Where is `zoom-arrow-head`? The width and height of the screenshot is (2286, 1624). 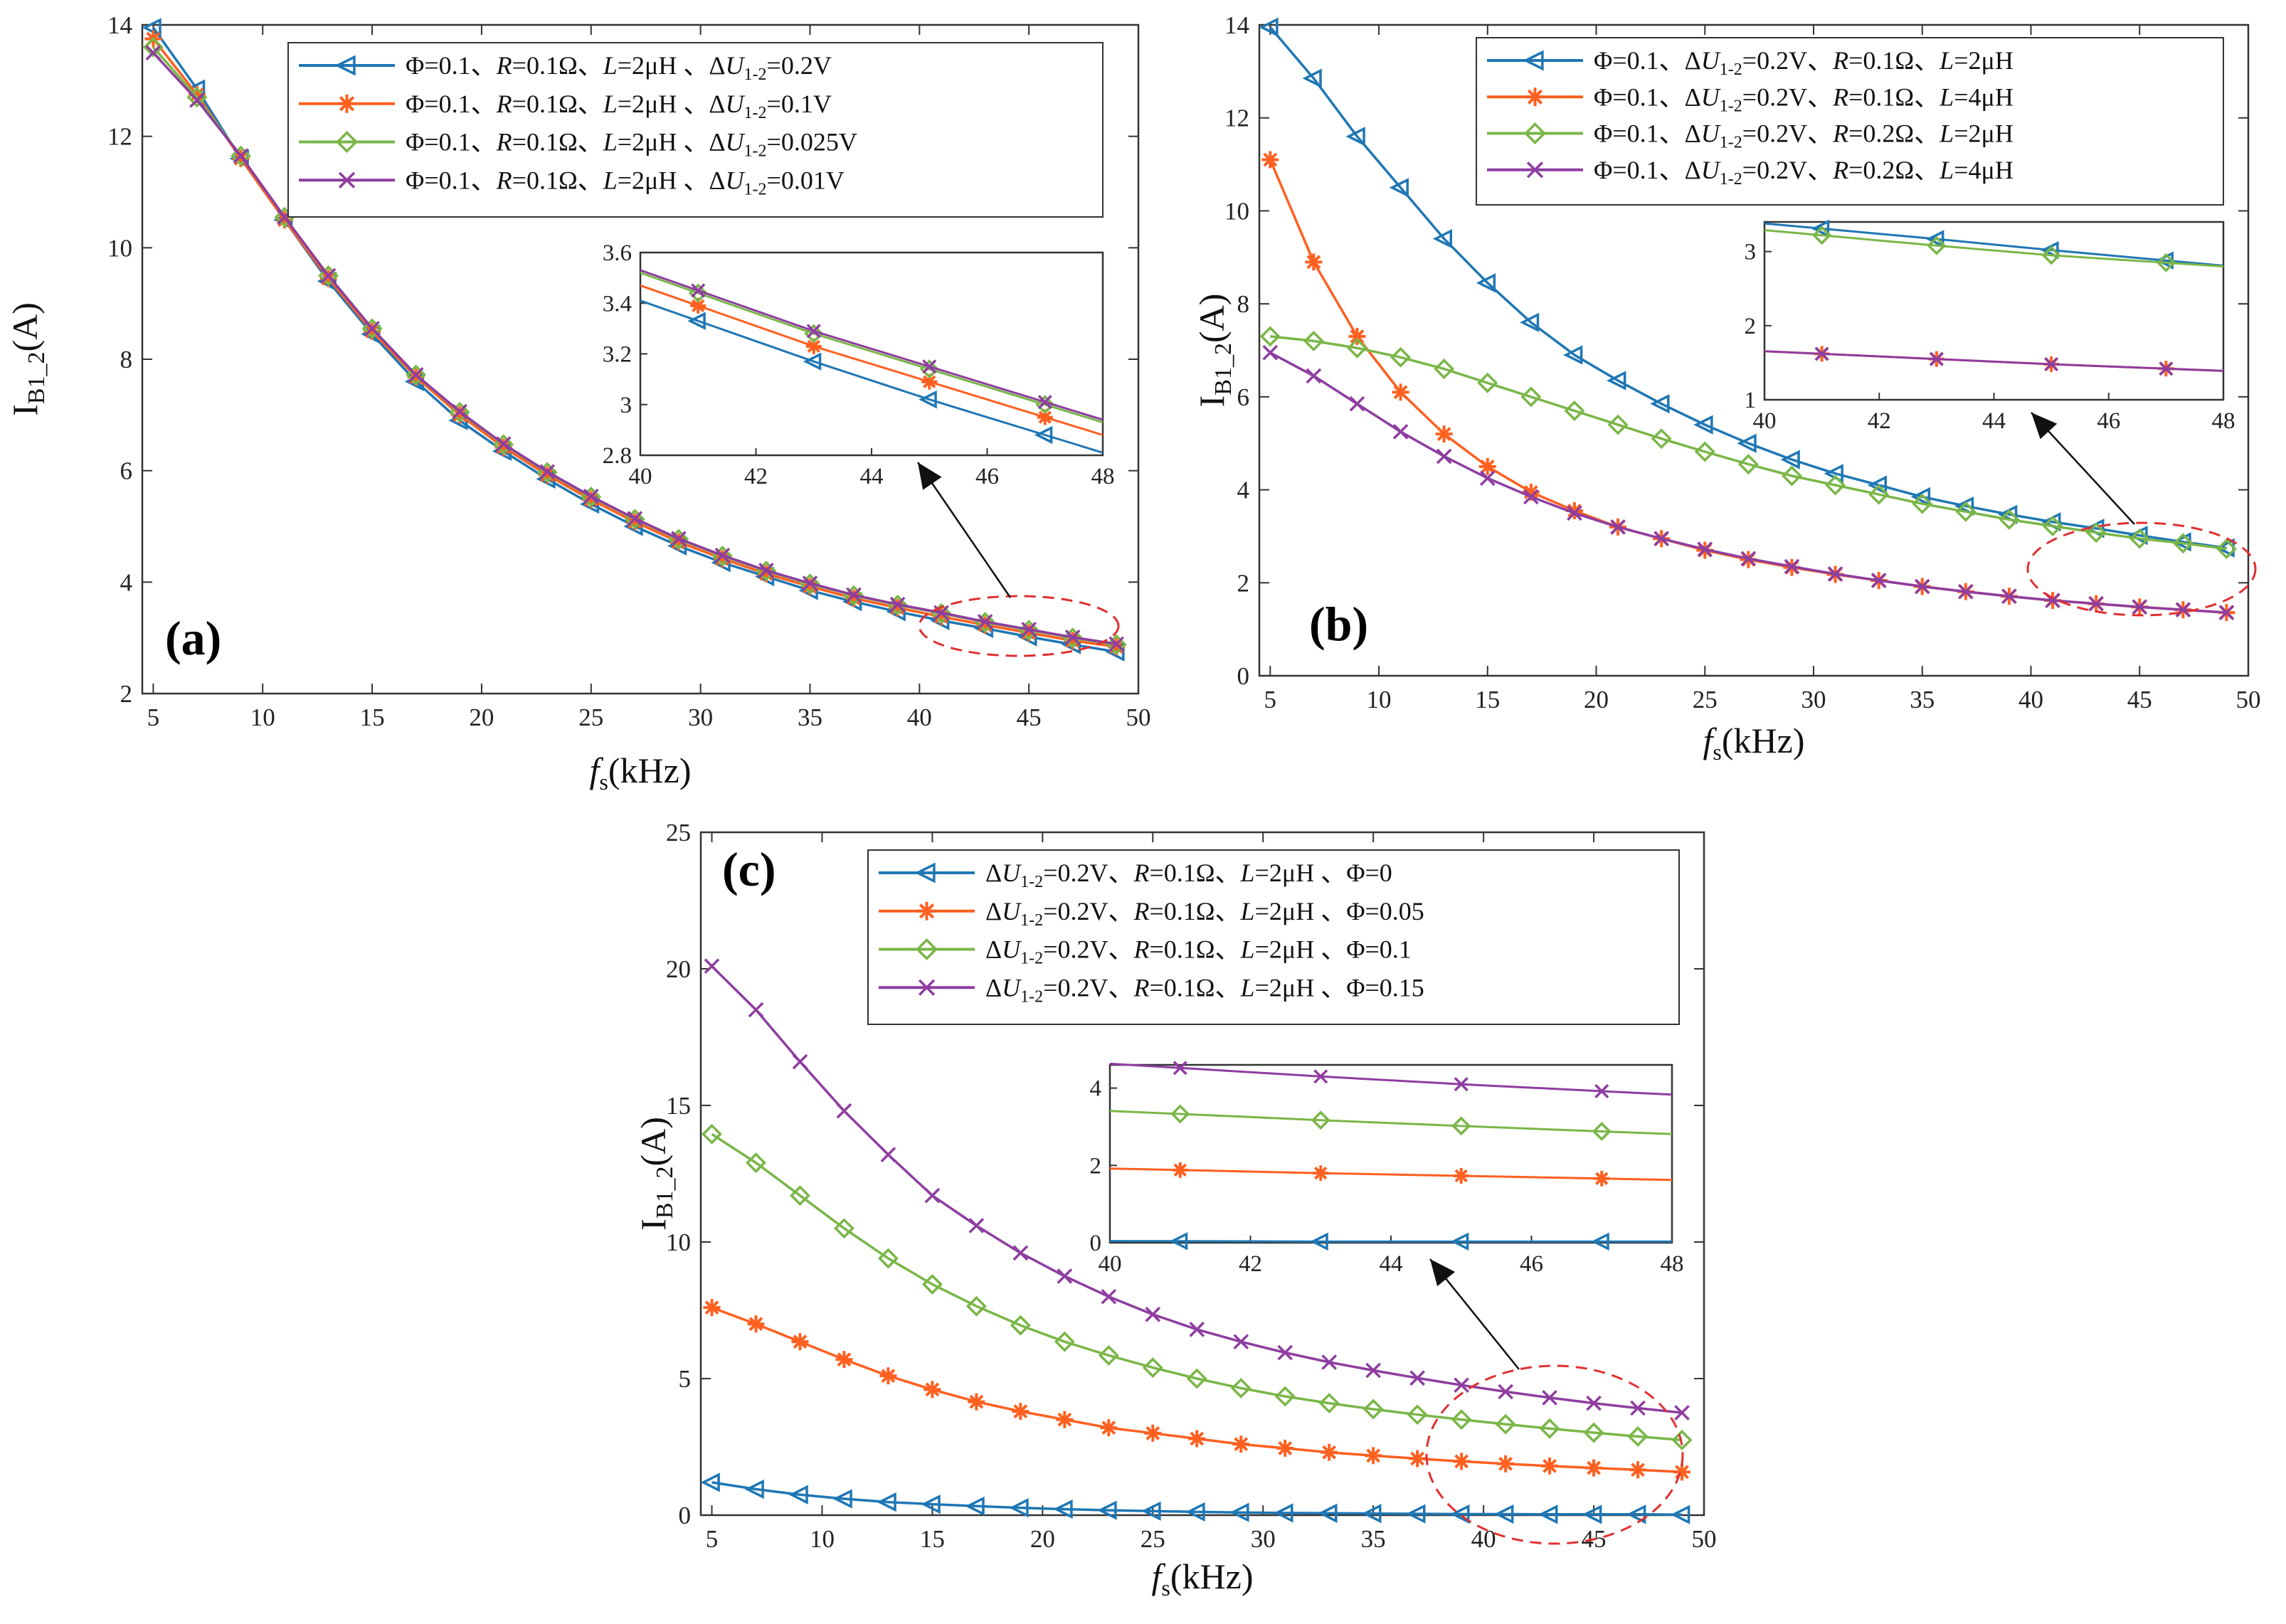
zoom-arrow-head is located at coordinates (1443, 1273).